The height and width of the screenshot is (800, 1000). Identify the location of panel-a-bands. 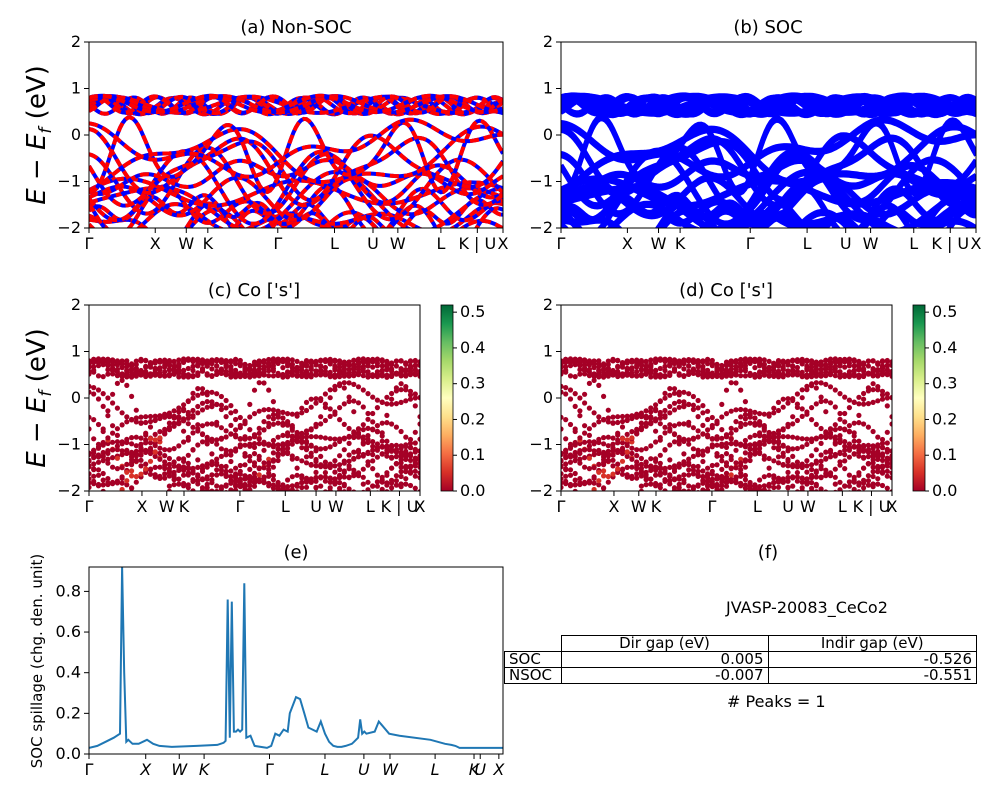
(296, 160).